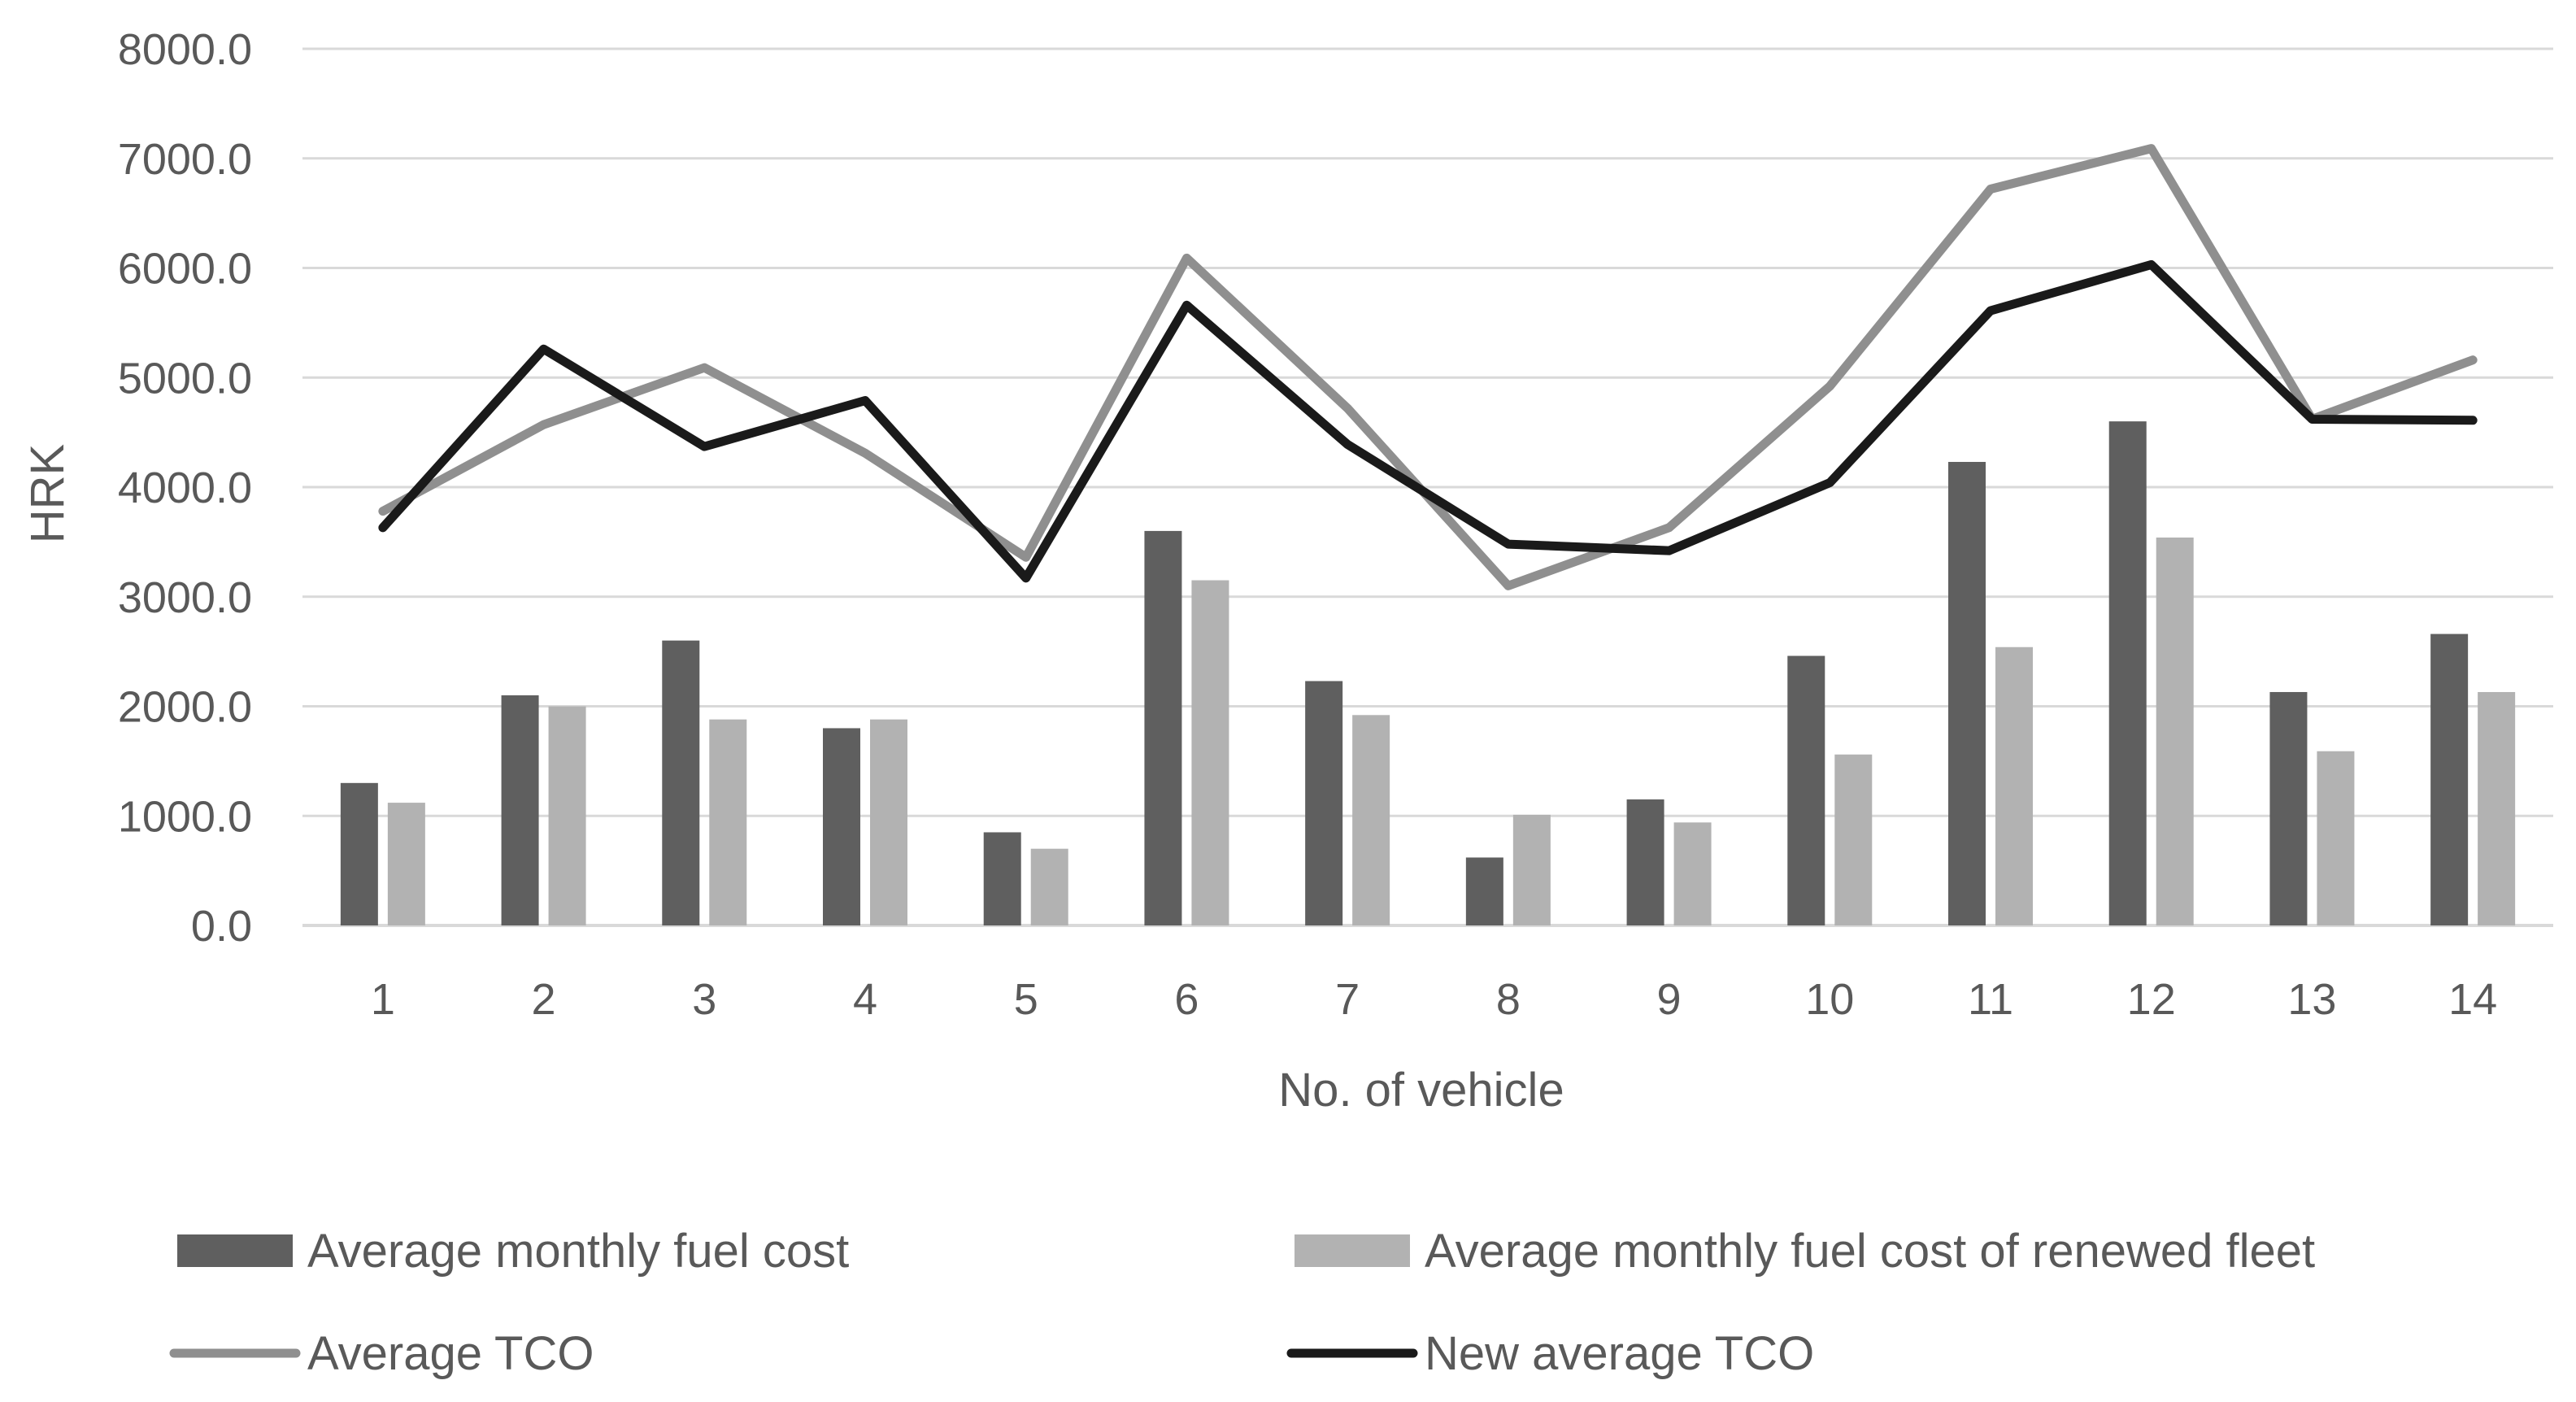 The image size is (2576, 1402). Describe the element at coordinates (48, 493) in the screenshot. I see `y-axis-title: HRK` at that location.